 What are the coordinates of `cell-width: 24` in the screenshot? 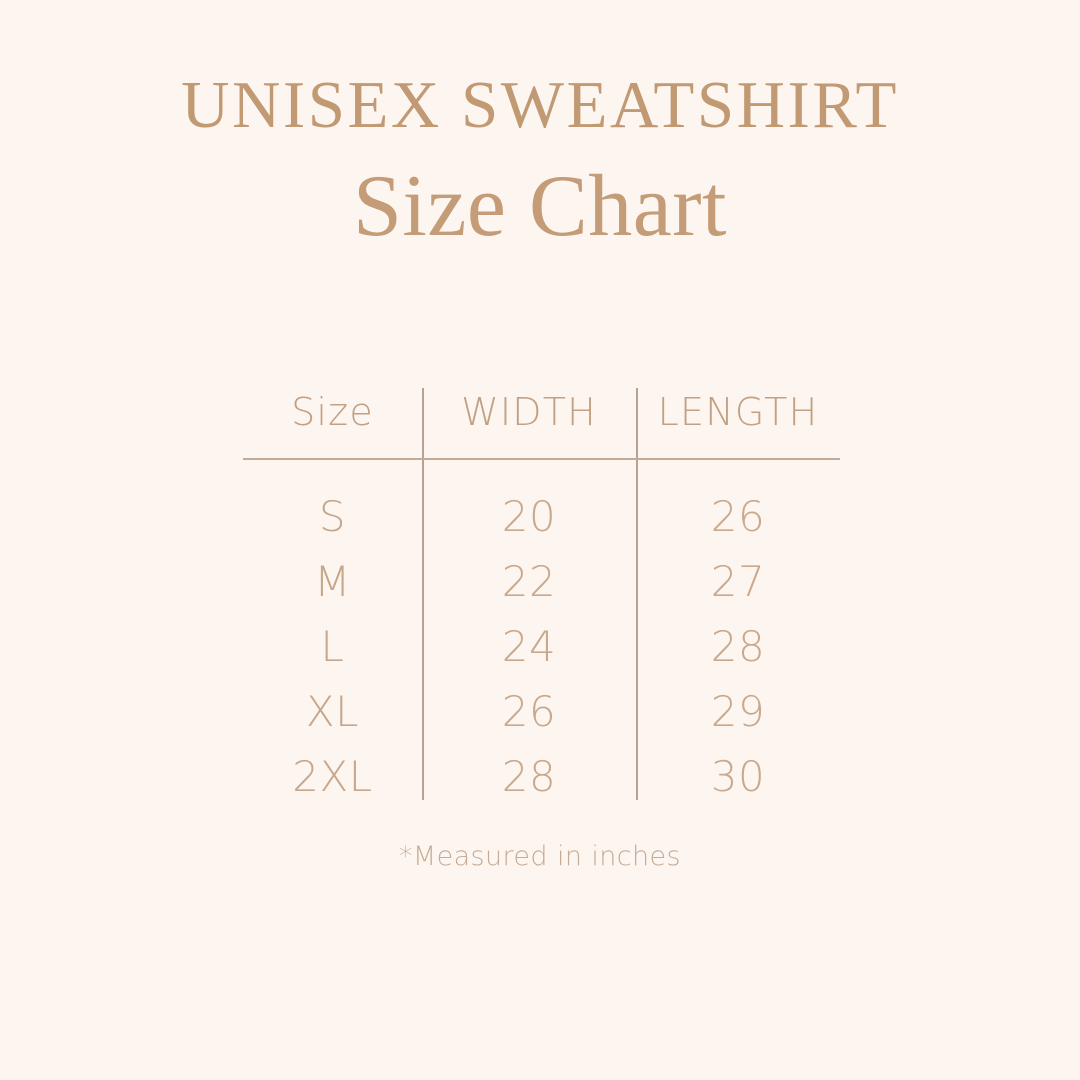 It's located at (529, 646).